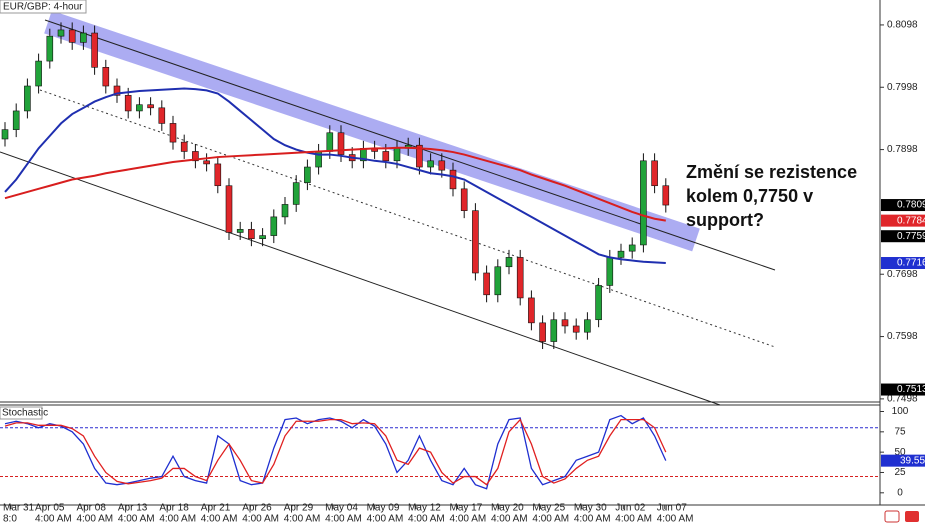 This screenshot has width=925, height=525. I want to click on price-label: 0.7809, so click(911, 205).